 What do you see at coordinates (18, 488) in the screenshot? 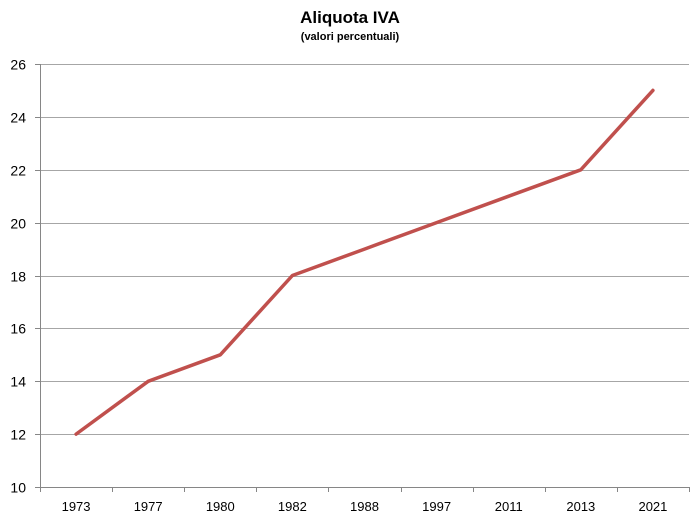
I see `y-tick-label: 10` at bounding box center [18, 488].